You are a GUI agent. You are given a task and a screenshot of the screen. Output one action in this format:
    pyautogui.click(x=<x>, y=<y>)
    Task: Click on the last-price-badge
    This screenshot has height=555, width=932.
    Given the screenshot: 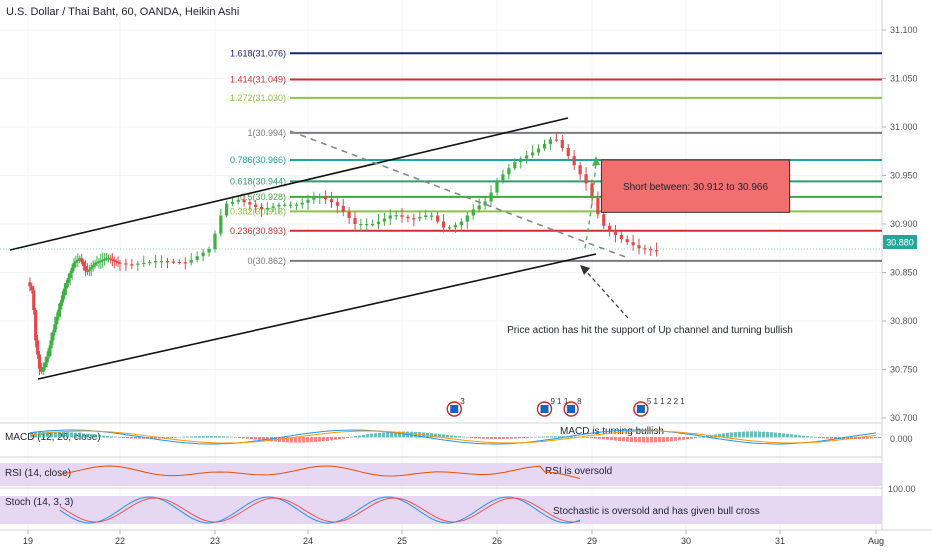 What is the action you would take?
    pyautogui.click(x=900, y=242)
    